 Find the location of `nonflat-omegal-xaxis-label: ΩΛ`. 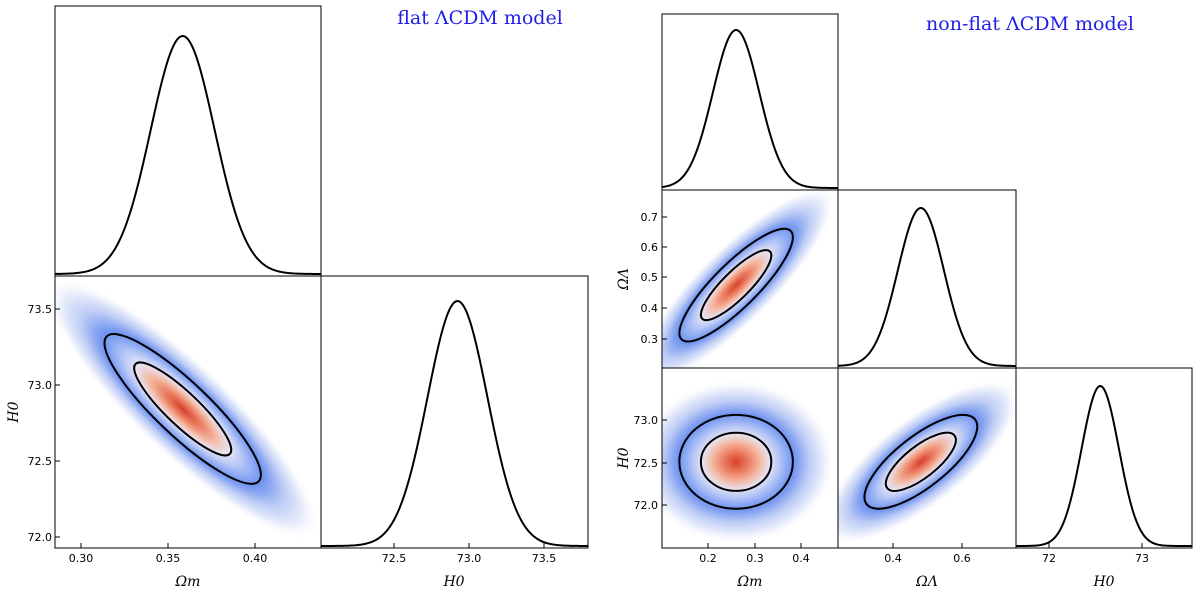

nonflat-omegal-xaxis-label: ΩΛ is located at coordinates (926, 582).